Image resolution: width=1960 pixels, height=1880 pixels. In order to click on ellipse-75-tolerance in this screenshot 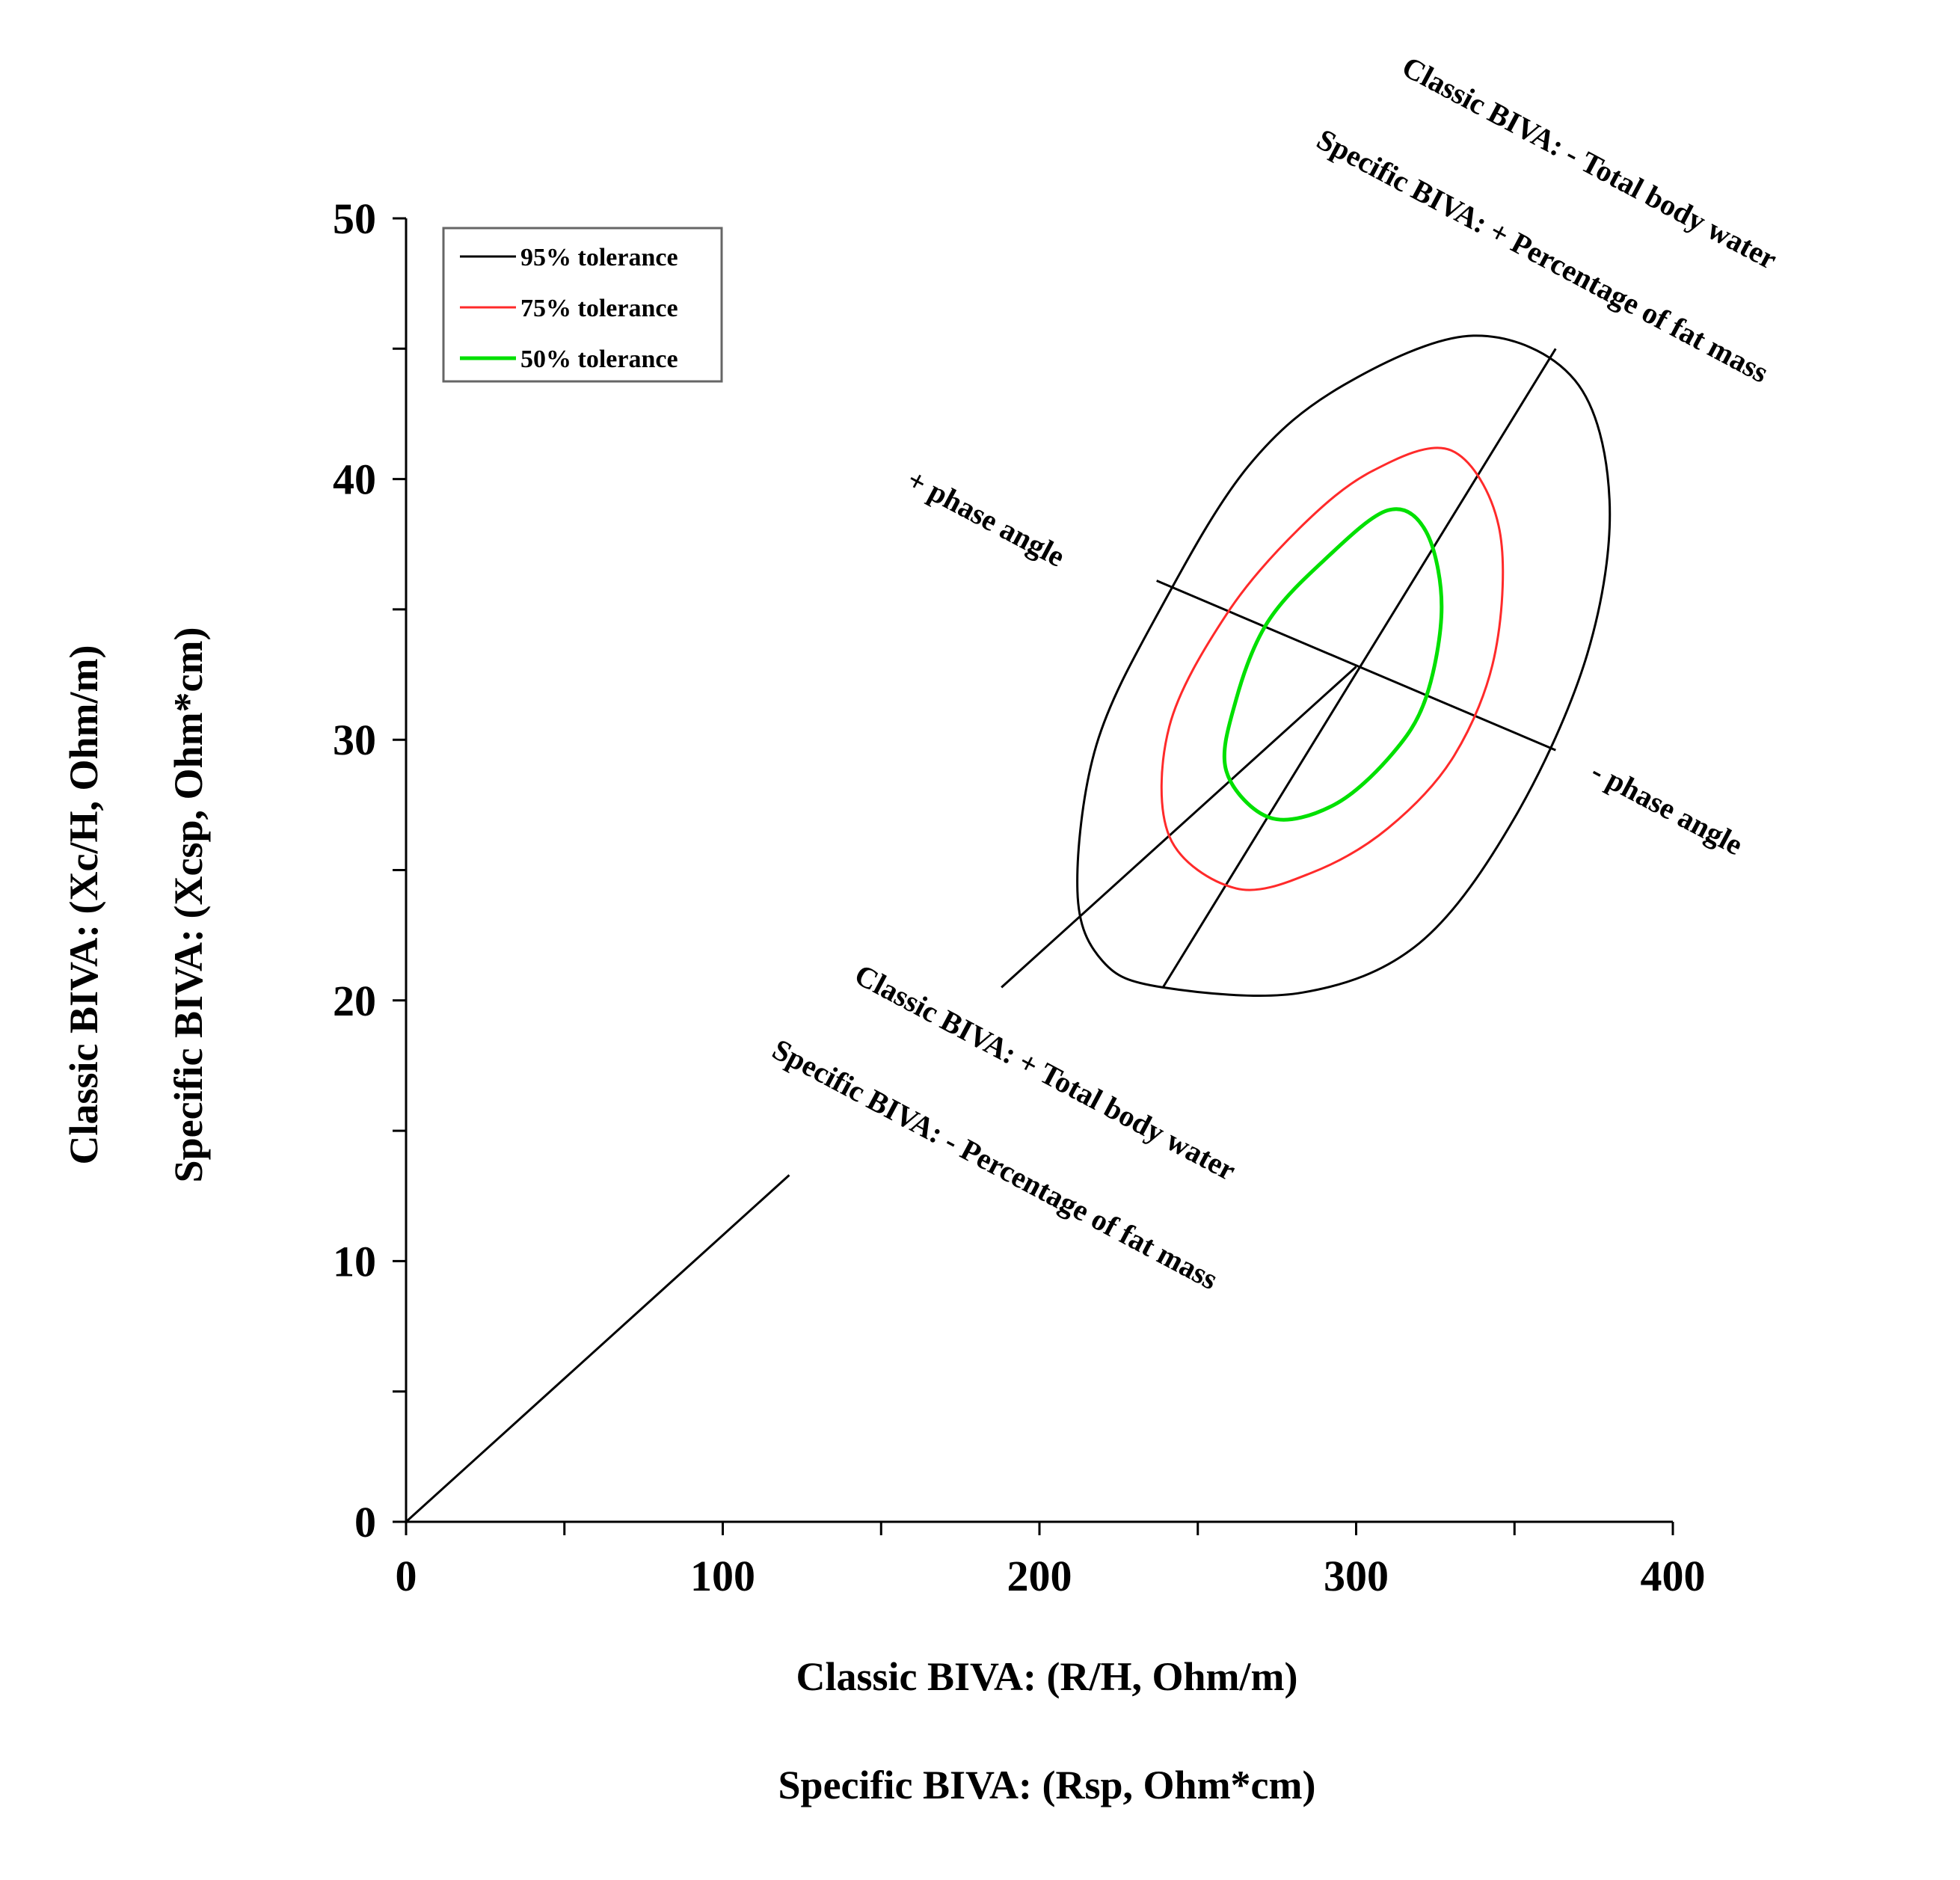, I will do `click(1333, 668)`.